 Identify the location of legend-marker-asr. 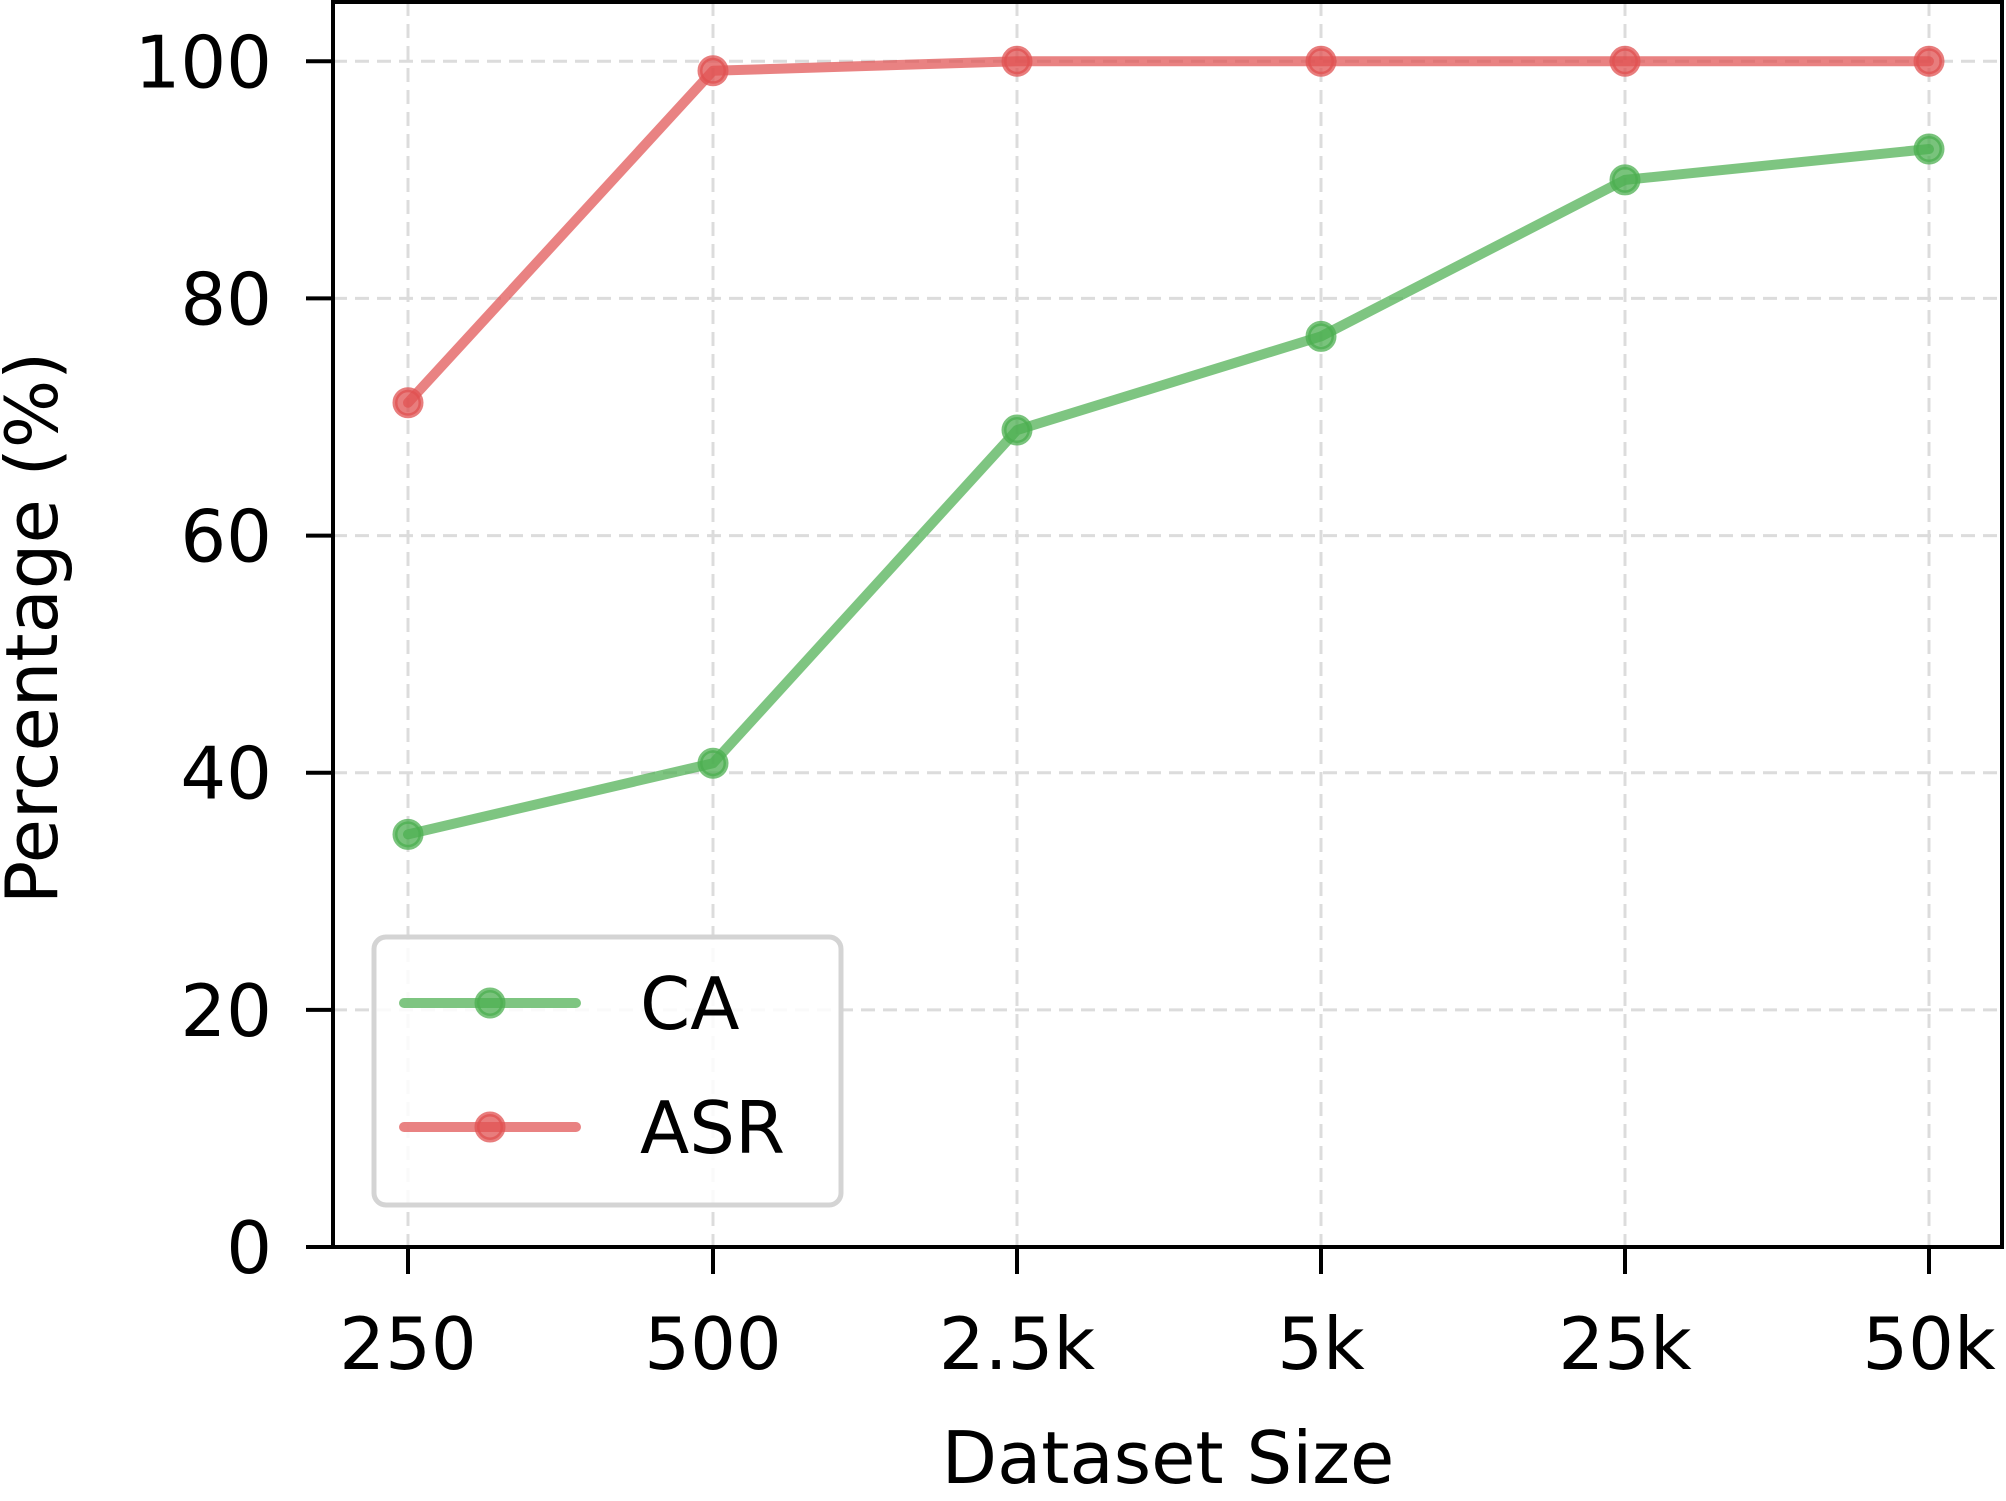
(490, 1127).